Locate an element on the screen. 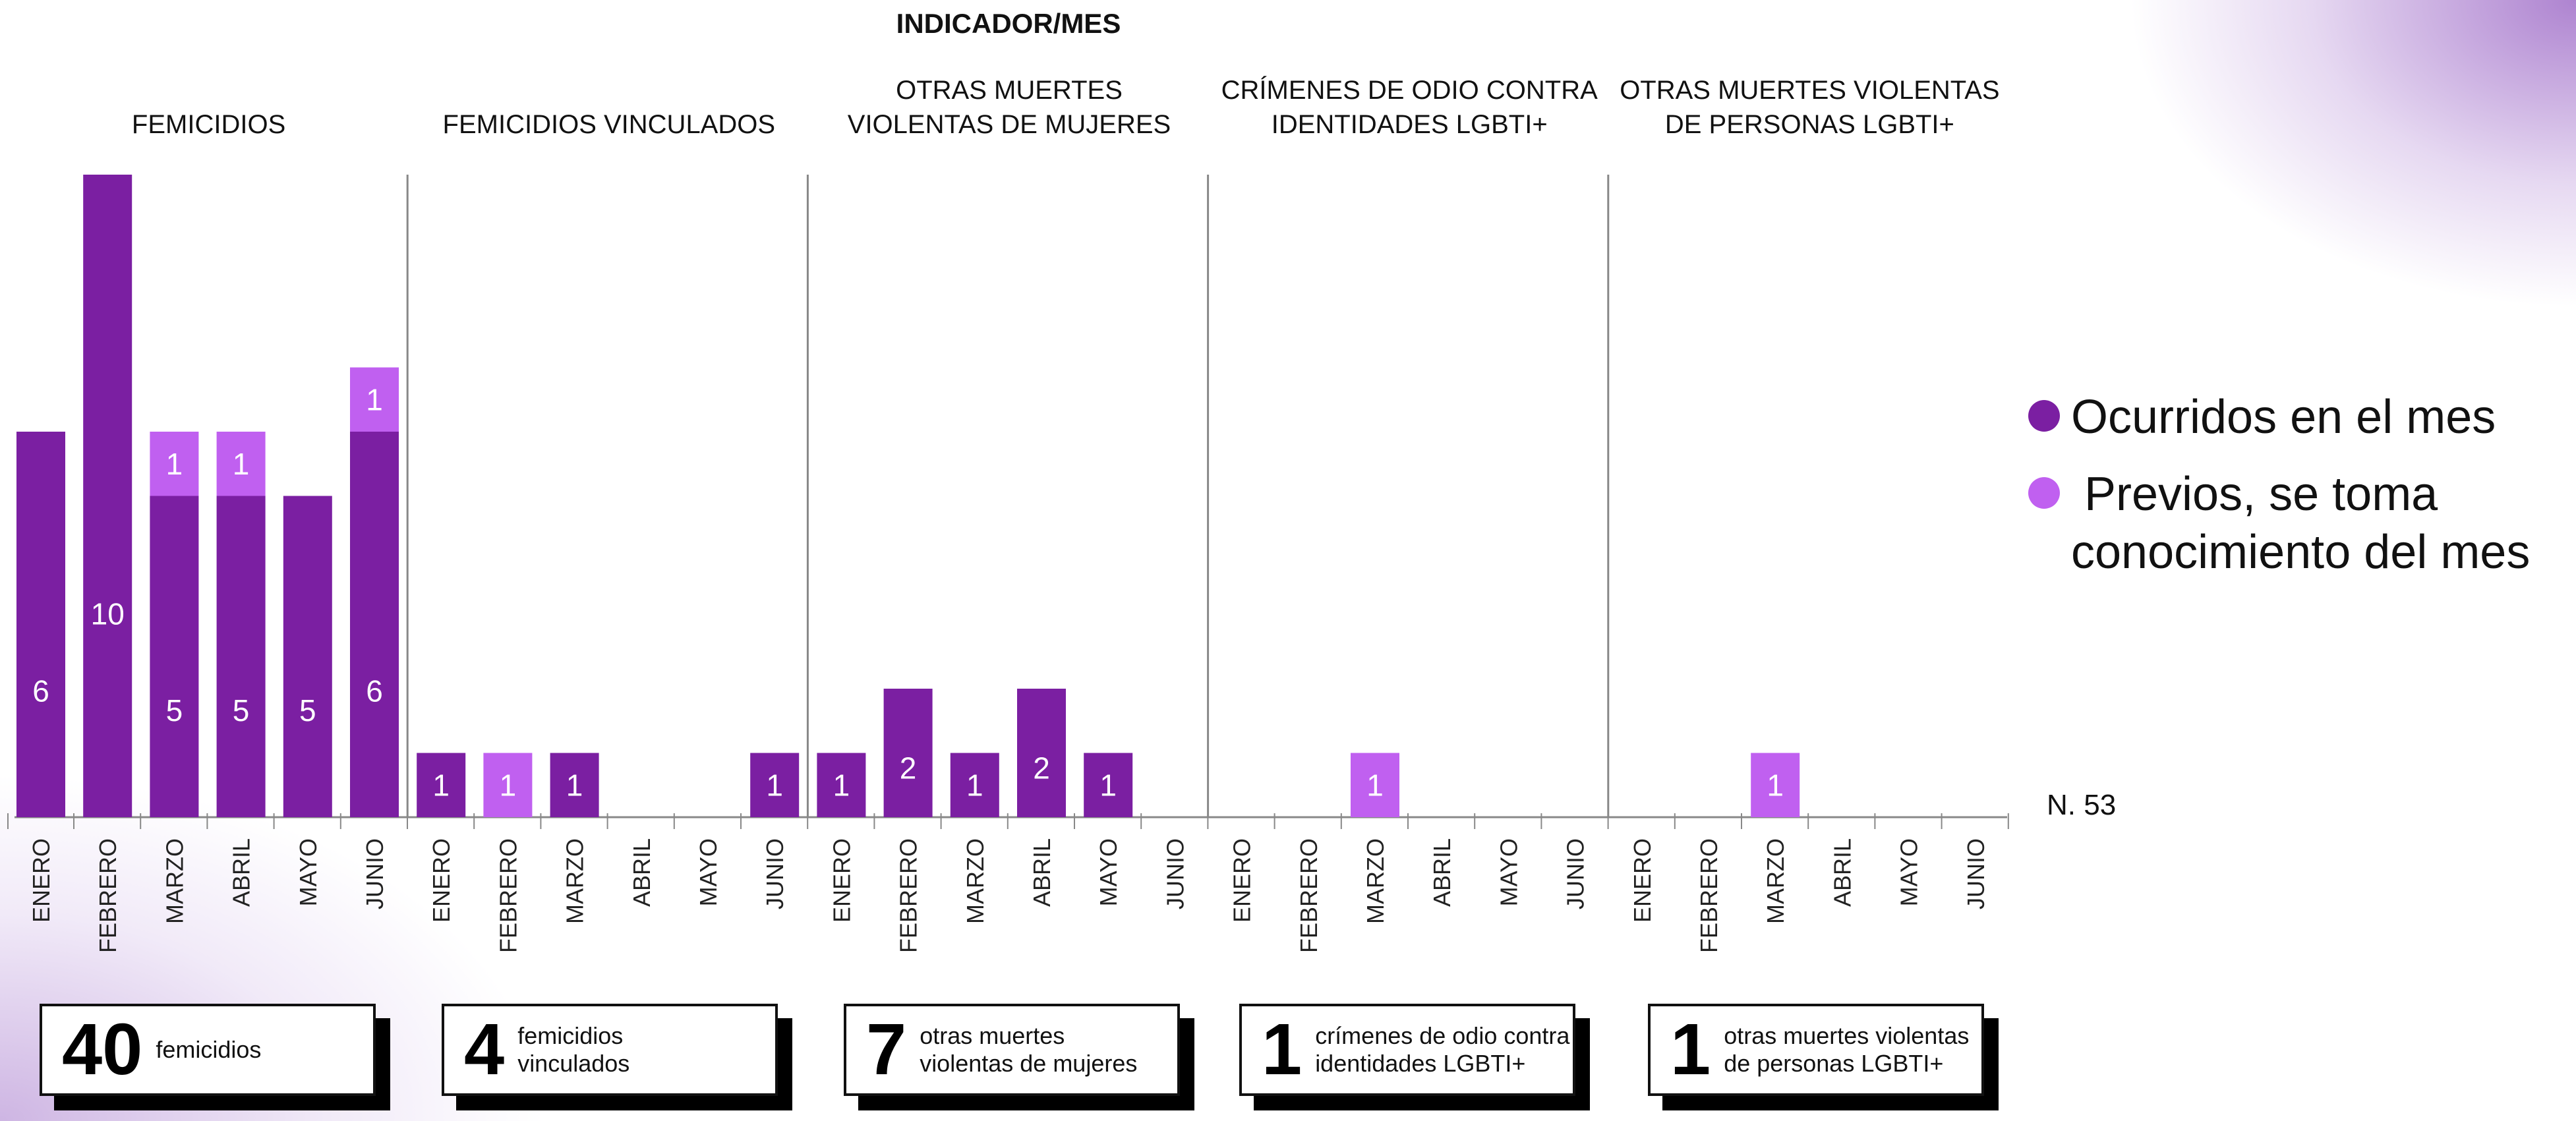  total-card: 7 otras muertes violentas de mujeres is located at coordinates (1012, 1050).